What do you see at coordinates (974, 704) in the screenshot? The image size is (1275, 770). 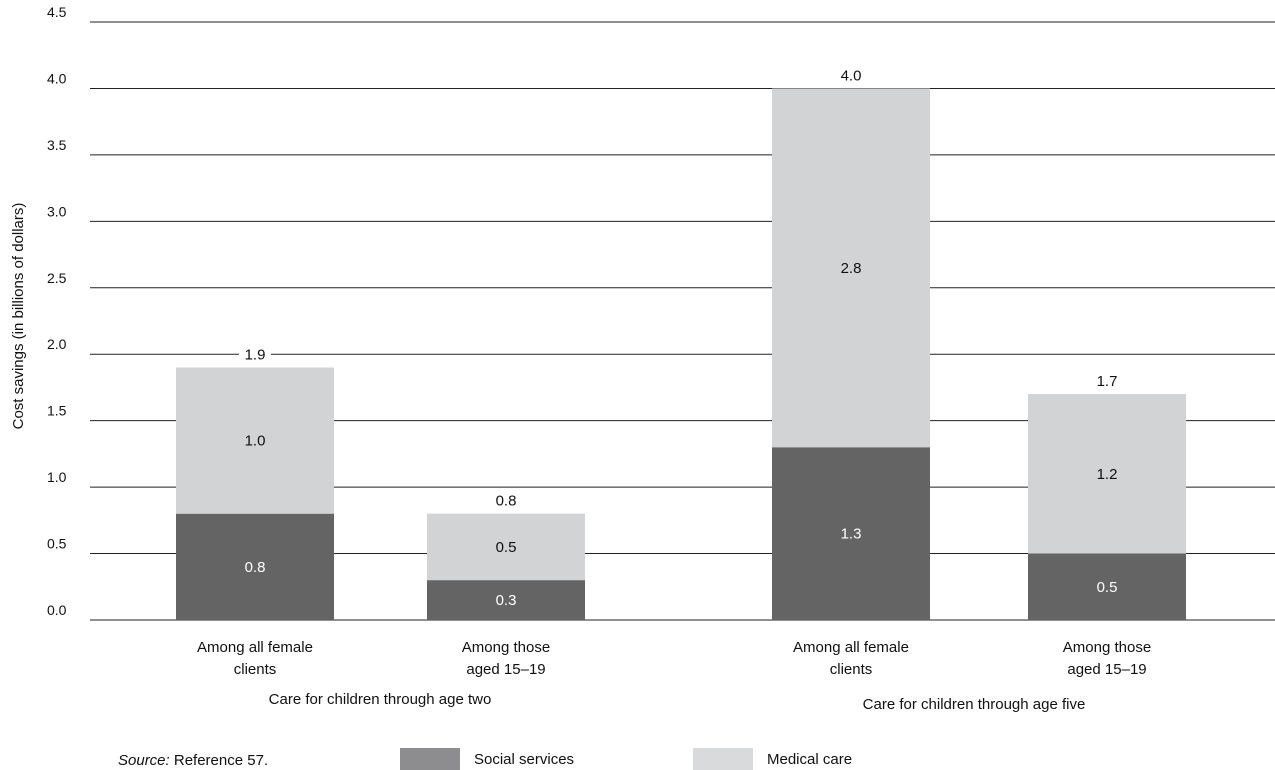 I see `x-group-label: Care for children through age five` at bounding box center [974, 704].